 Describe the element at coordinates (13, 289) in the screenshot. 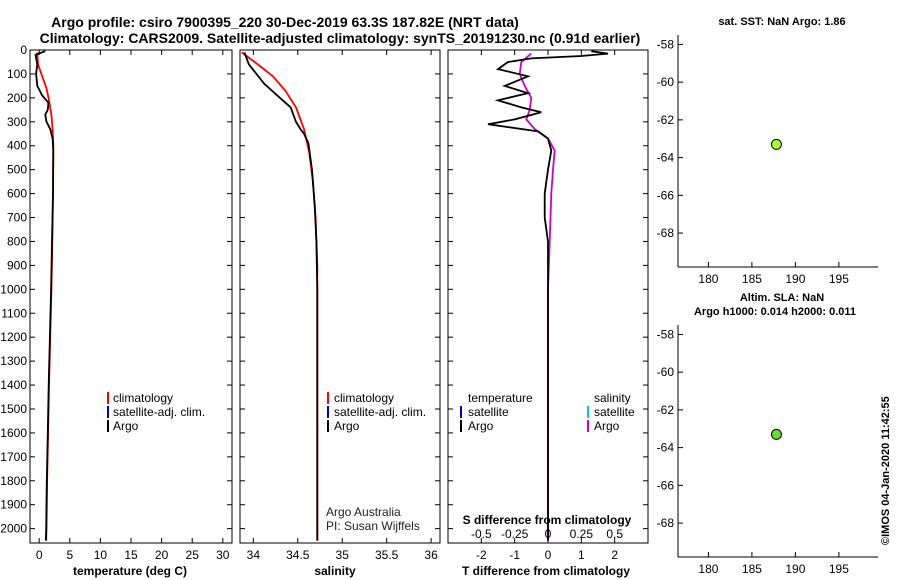

I see `y-tick-label: 1000` at that location.